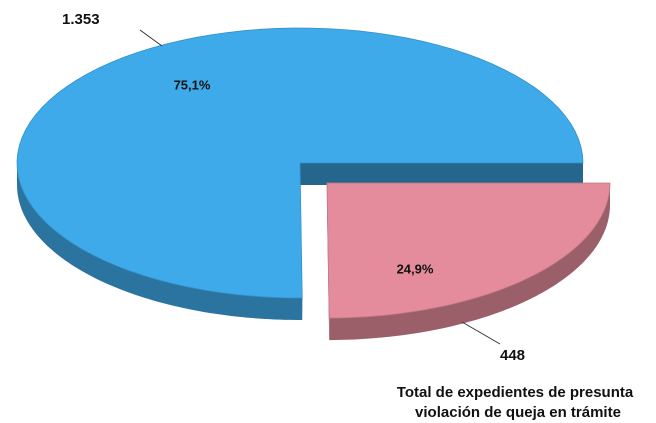 The image size is (656, 423). Describe the element at coordinates (512, 355) in the screenshot. I see `value-label: 448` at that location.